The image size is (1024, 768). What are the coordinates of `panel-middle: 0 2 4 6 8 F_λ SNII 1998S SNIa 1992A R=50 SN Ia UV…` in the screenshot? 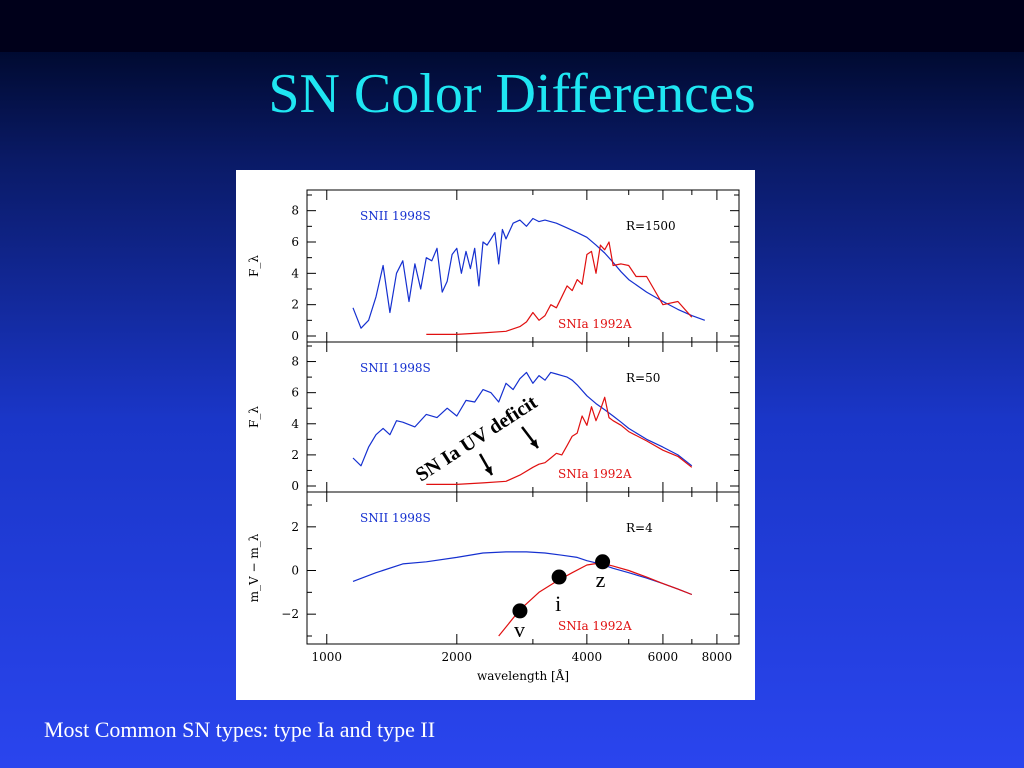 It's located at (493, 417).